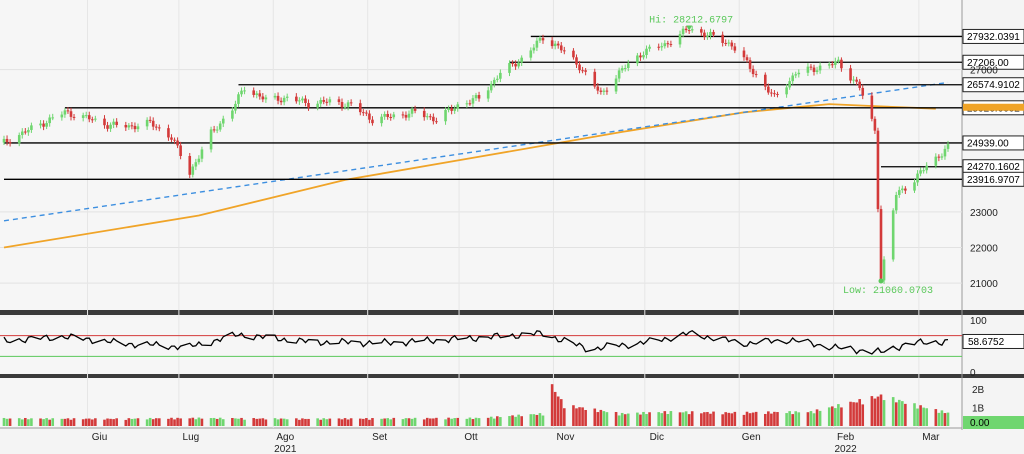 Image resolution: width=1024 pixels, height=454 pixels. Describe the element at coordinates (191, 437) in the screenshot. I see `month-label: Lug` at that location.